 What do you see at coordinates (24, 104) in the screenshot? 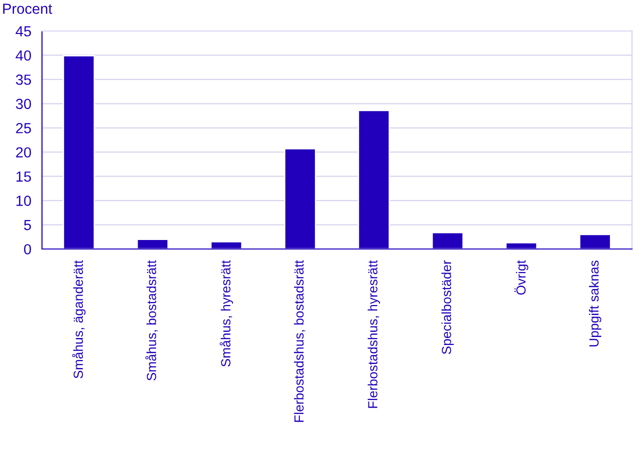
I see `y-tick-label: 30` at bounding box center [24, 104].